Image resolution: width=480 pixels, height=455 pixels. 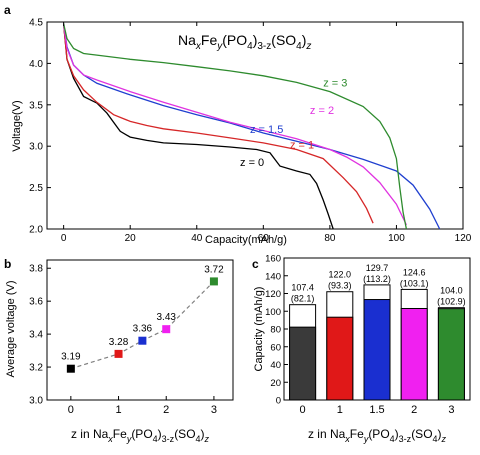 What do you see at coordinates (376, 410) in the screenshot?
I see `x-tick-label-c: 1.5` at bounding box center [376, 410].